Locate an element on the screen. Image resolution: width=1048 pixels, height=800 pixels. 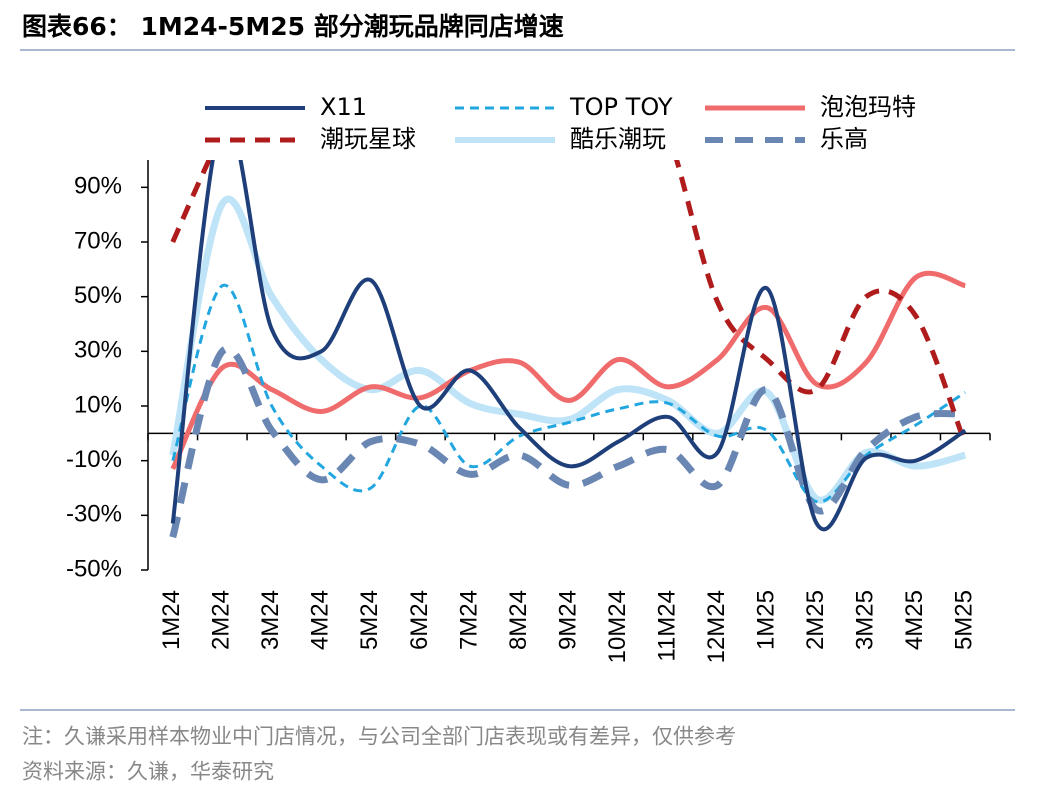
x-tick-label: 1M25 is located at coordinates (765, 620).